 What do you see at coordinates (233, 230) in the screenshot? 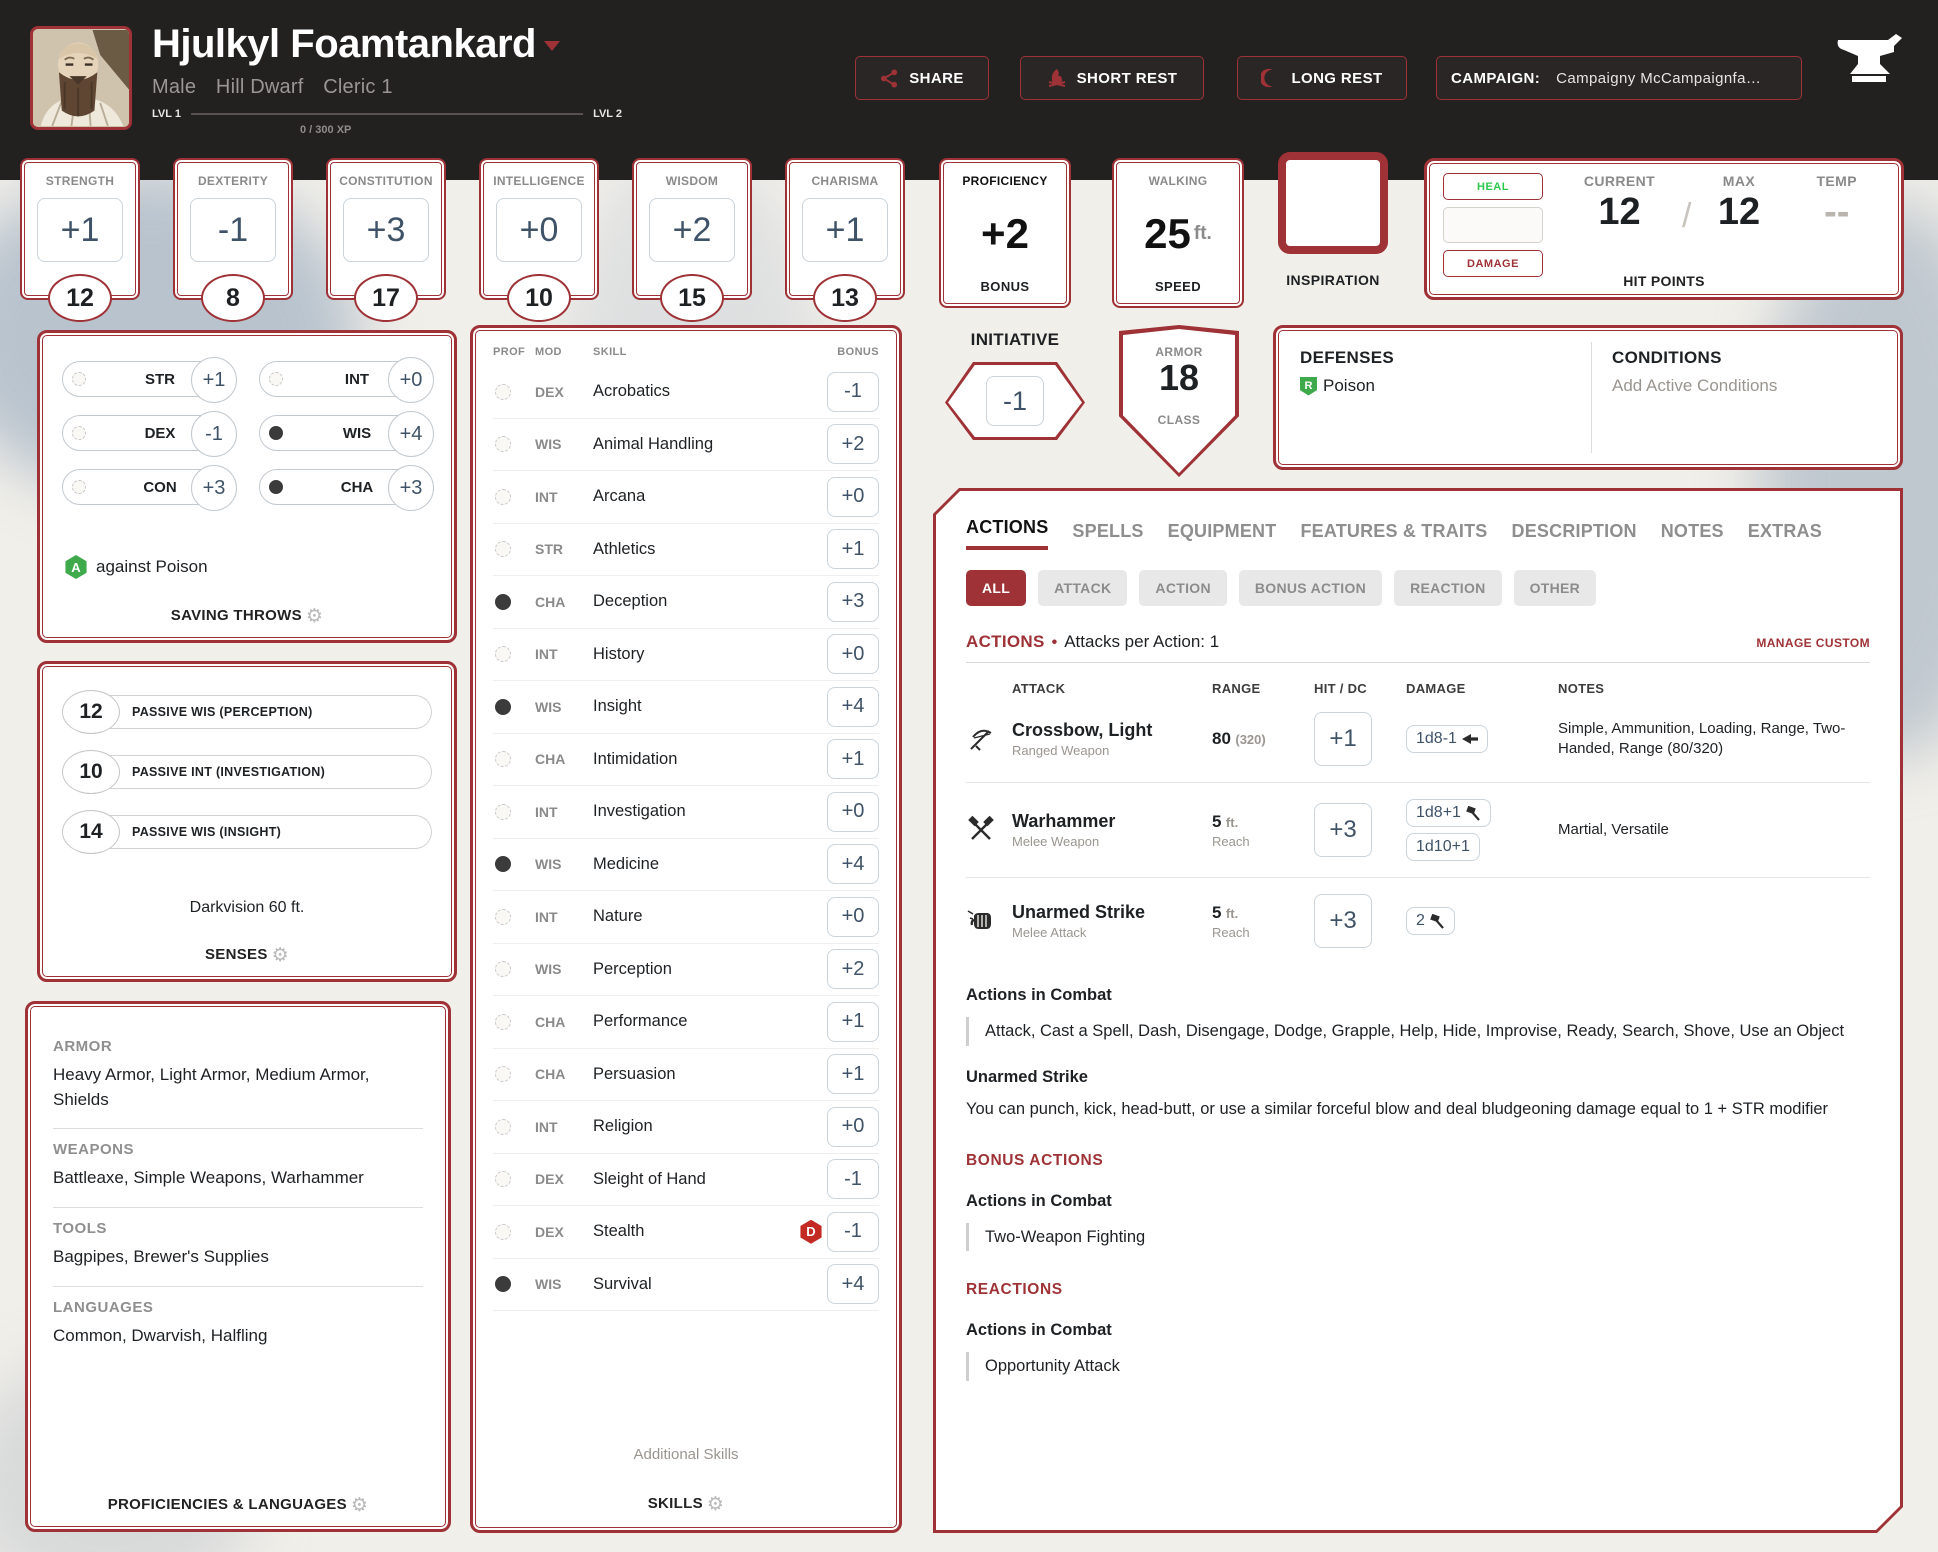
I see `ability-modifier: -1` at bounding box center [233, 230].